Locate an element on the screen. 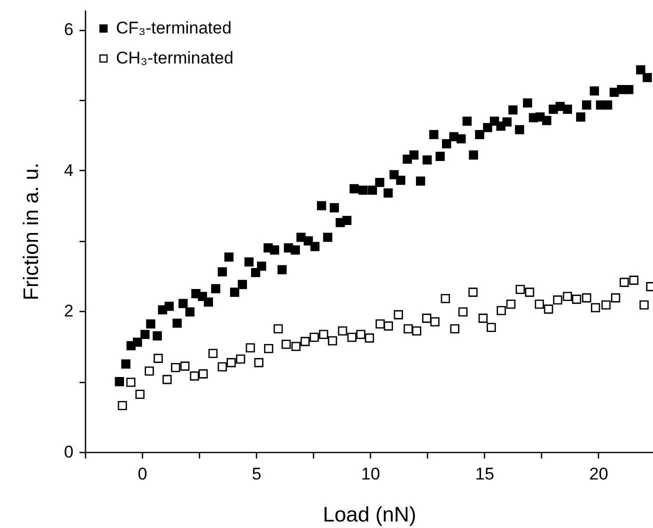 This screenshot has width=653, height=528. legend-label: CH₃-terminated is located at coordinates (175, 58).